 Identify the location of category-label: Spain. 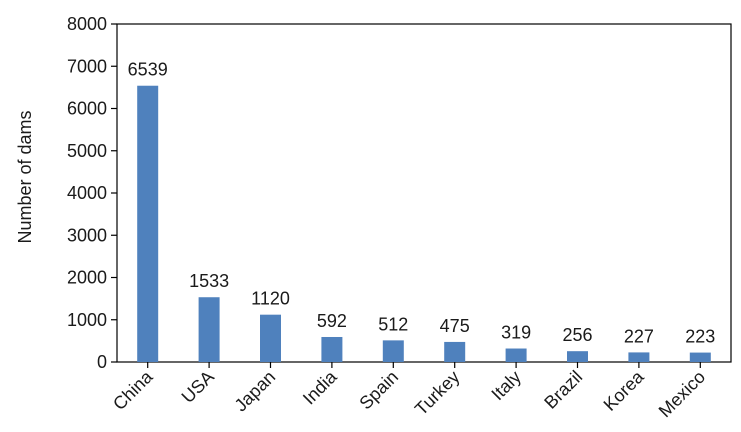
(378, 390).